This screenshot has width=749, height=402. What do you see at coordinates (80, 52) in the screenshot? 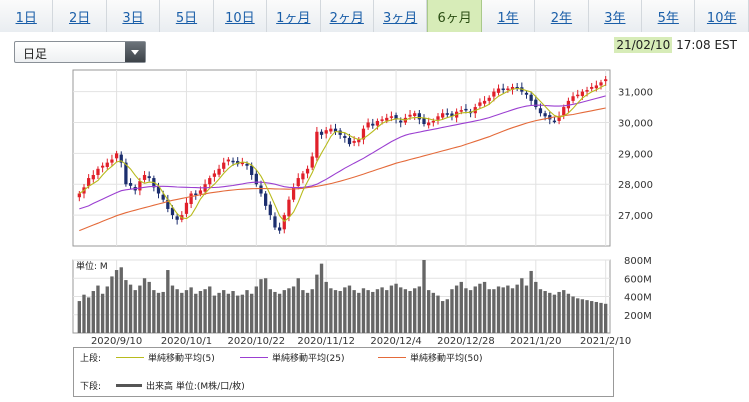
I see `interval-select: 日足` at bounding box center [80, 52].